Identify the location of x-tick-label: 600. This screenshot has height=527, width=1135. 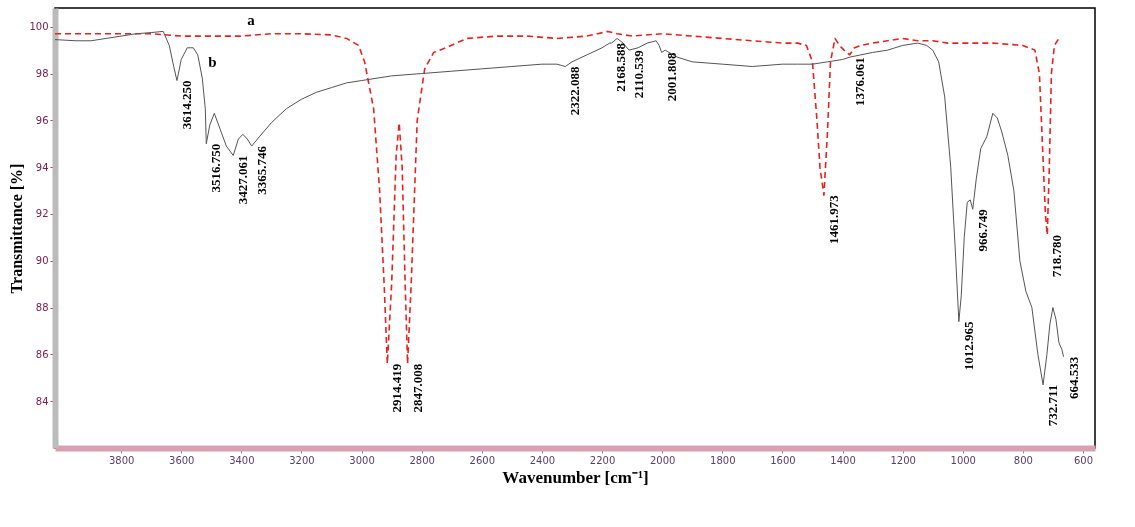
(1083, 460).